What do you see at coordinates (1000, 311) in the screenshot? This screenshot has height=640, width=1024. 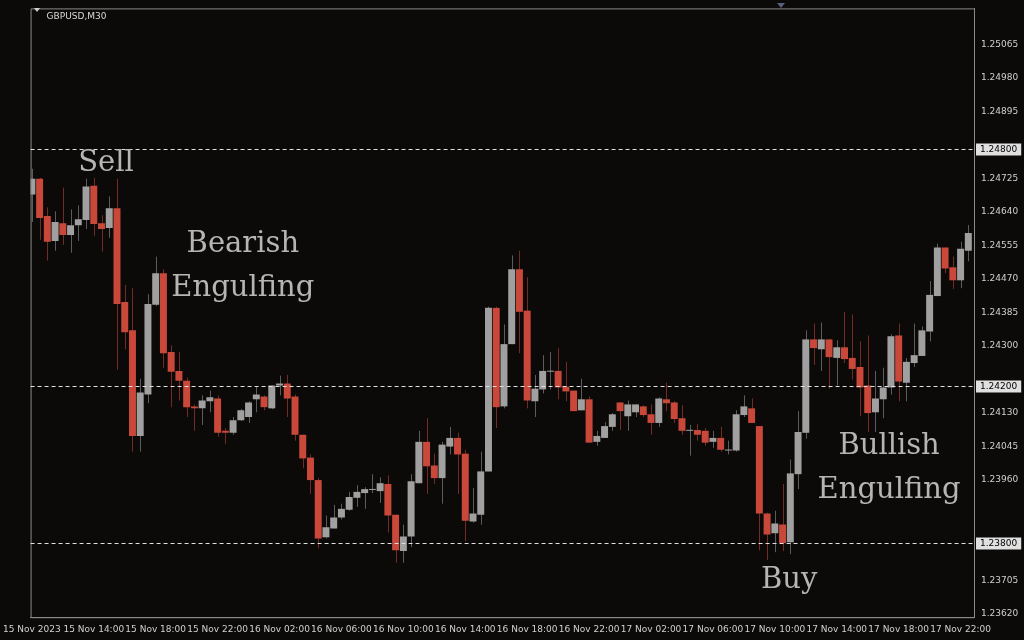 I see `y-tick-label: 1.24385` at bounding box center [1000, 311].